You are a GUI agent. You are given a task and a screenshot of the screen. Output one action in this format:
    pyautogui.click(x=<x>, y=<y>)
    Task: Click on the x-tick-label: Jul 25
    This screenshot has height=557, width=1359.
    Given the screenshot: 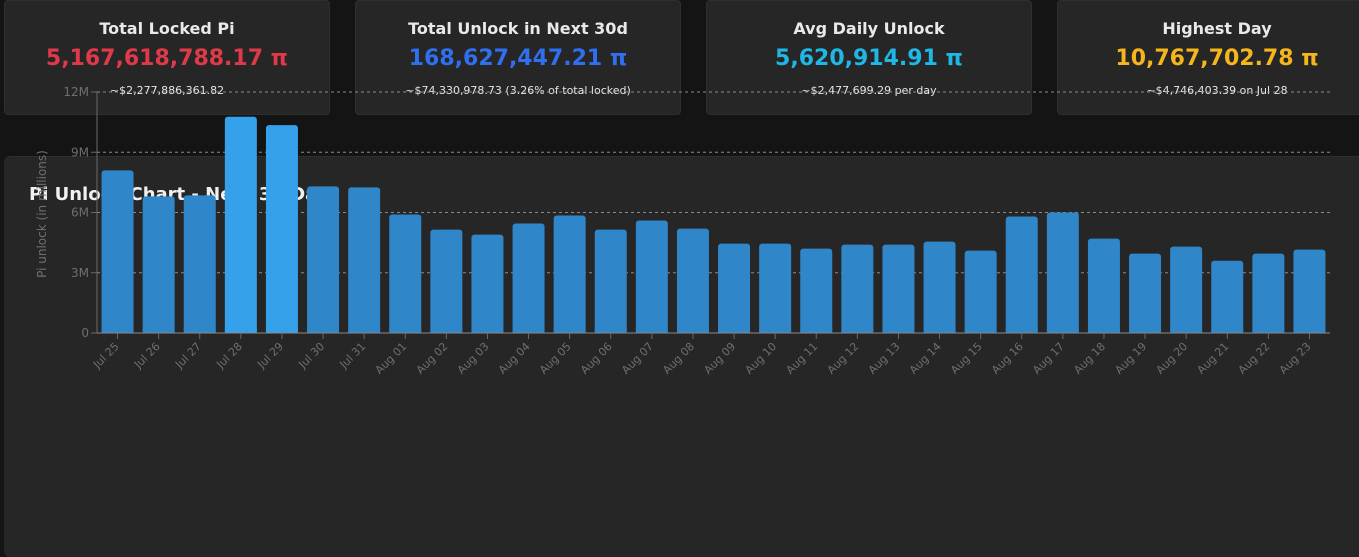 What is the action you would take?
    pyautogui.click(x=106, y=356)
    